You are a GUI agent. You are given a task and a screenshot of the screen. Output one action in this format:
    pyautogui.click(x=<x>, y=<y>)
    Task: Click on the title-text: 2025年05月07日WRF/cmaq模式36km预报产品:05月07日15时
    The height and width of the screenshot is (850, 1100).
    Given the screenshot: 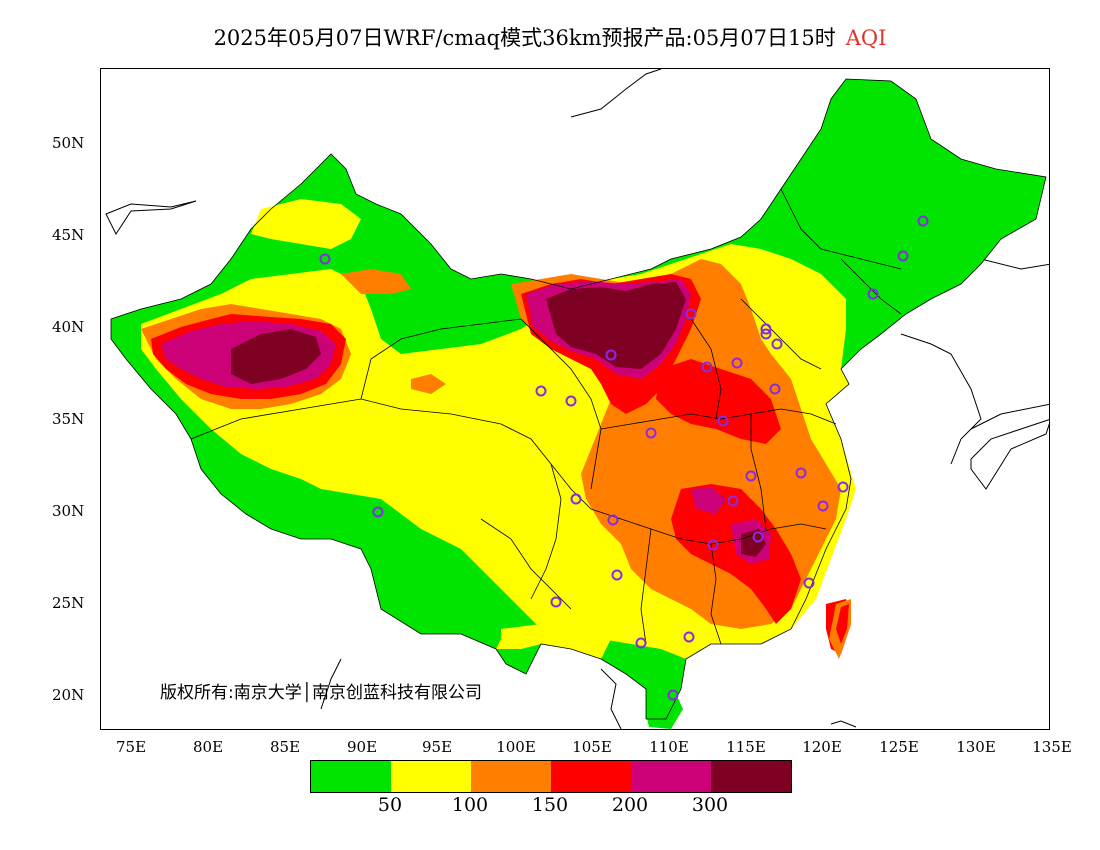 What is the action you would take?
    pyautogui.click(x=524, y=38)
    